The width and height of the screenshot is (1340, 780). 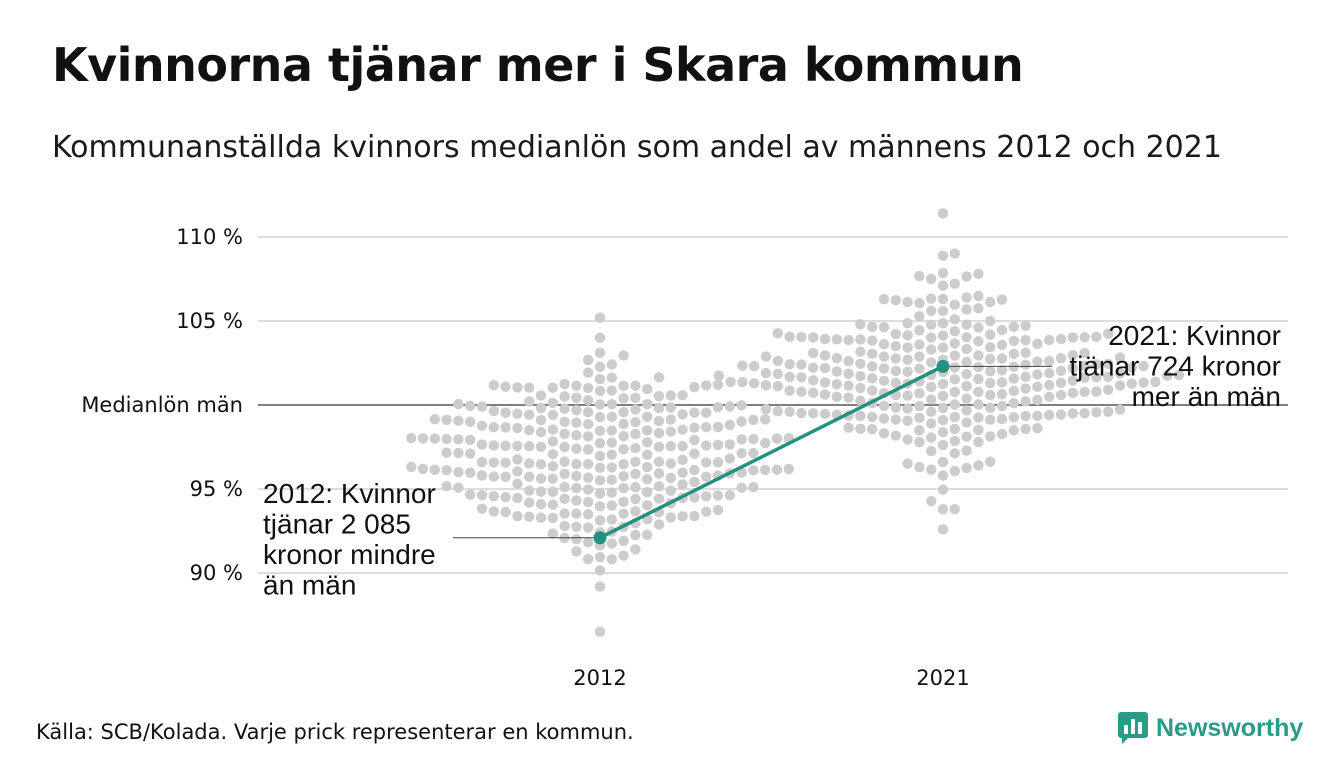 I want to click on newsworthy-logo-icon, so click(x=1133, y=728).